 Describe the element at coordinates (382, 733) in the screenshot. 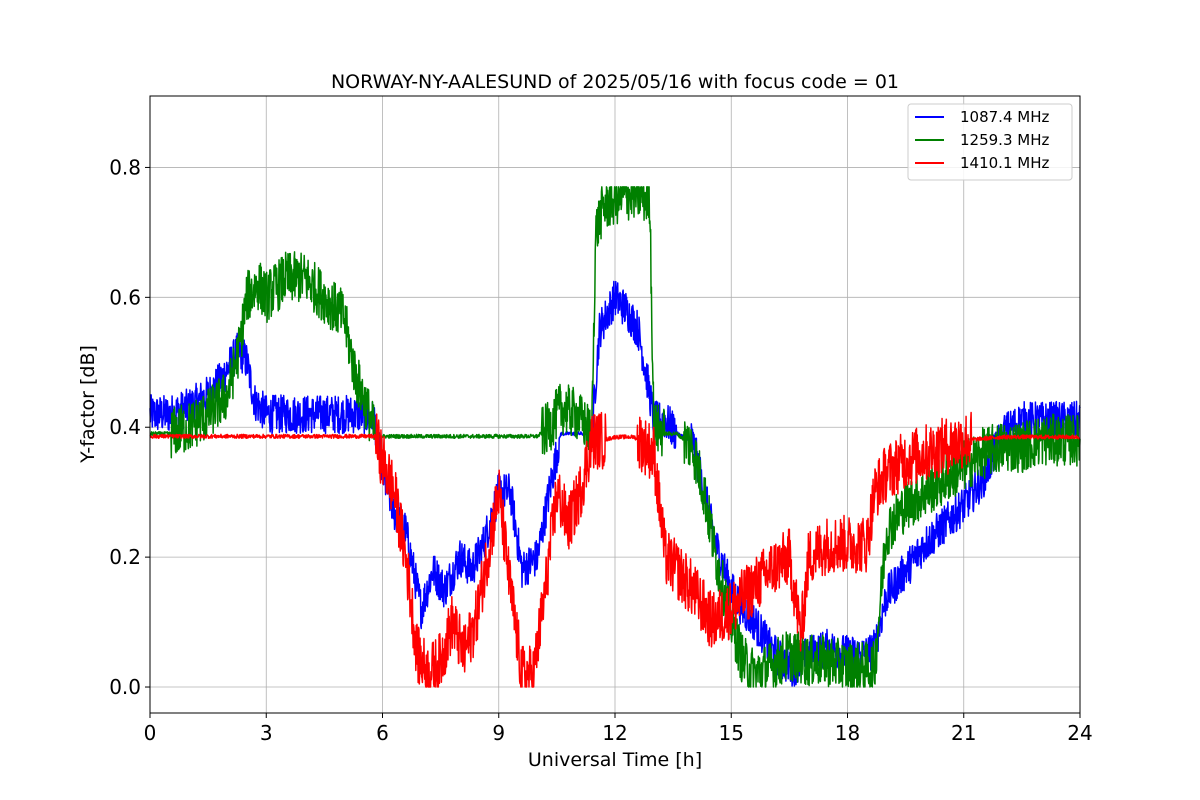

I see `x-tick-label: 6` at that location.